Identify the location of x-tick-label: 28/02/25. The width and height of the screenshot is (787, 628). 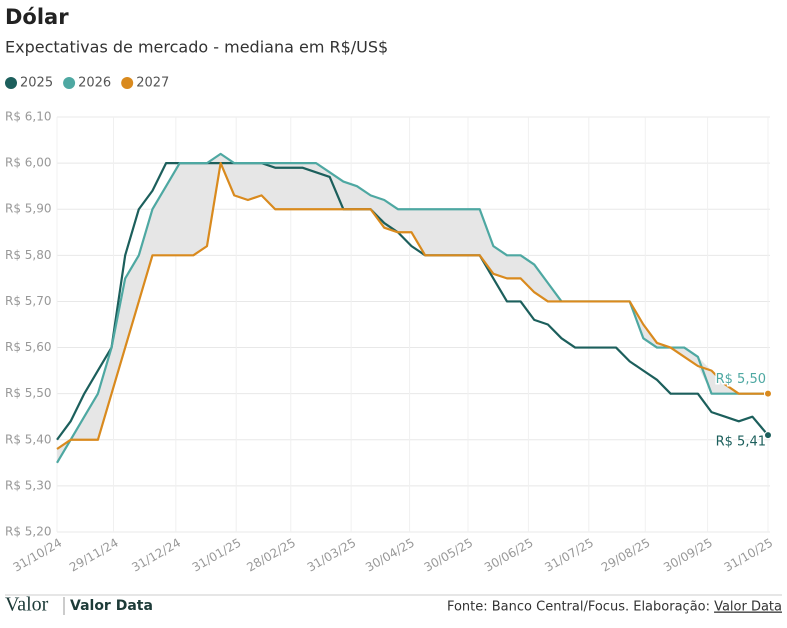
(271, 555).